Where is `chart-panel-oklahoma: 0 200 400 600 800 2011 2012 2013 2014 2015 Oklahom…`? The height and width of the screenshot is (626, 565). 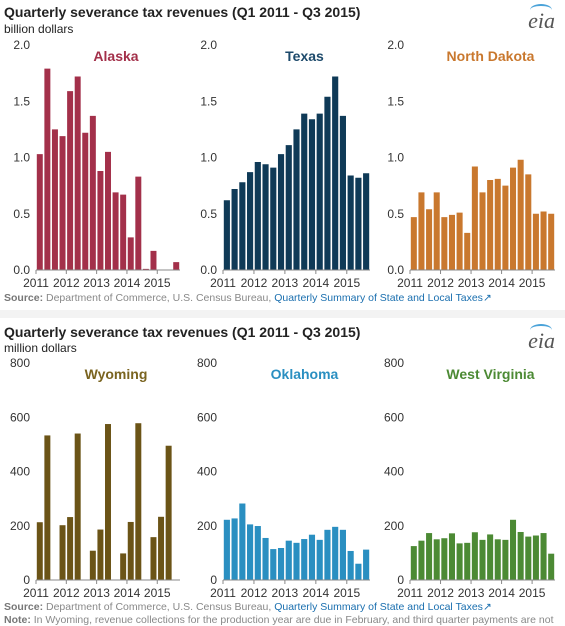 chart-panel-oklahoma: 0 200 400 600 800 2011 2012 2013 2014 2015 Oklahom… is located at coordinates (283, 478).